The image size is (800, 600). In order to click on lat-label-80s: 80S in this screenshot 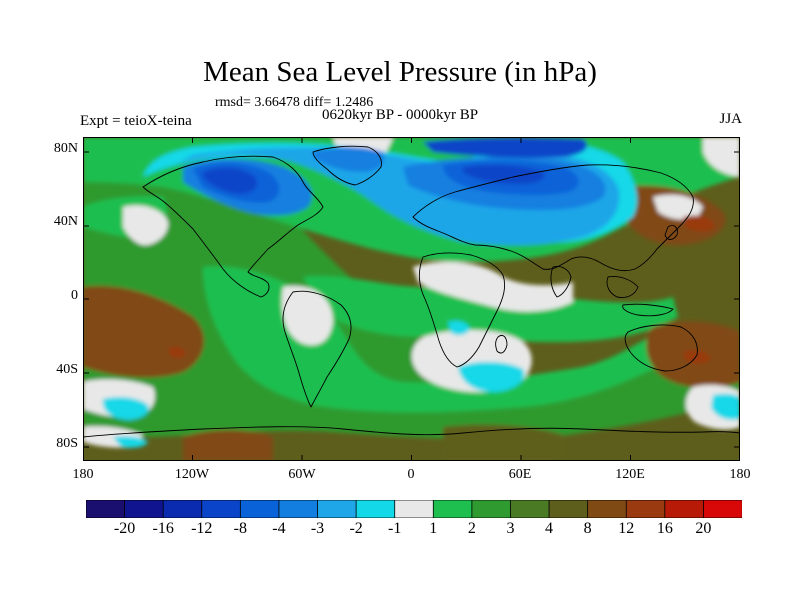, I will do `click(67, 443)`.